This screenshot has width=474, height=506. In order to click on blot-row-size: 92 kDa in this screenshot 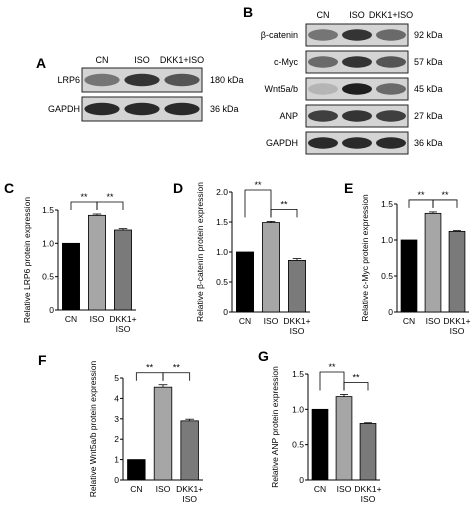, I will do `click(428, 35)`.